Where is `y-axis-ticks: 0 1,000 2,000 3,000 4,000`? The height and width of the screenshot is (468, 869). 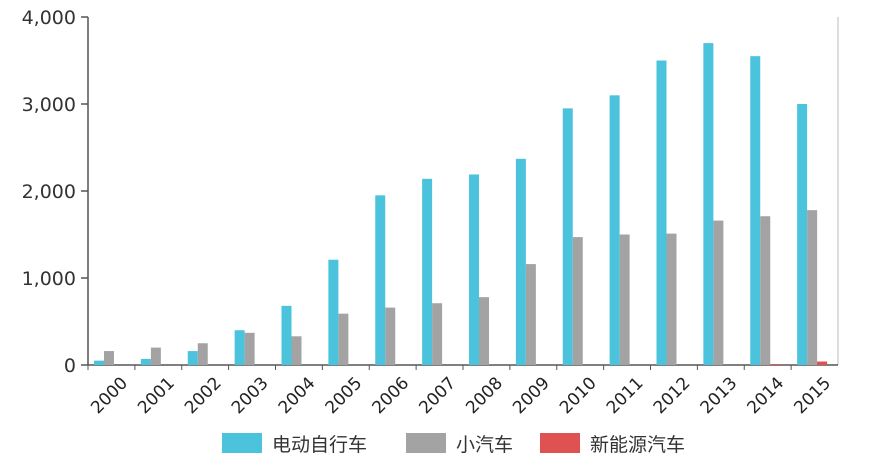
y-axis-ticks: 0 1,000 2,000 3,000 4,000 is located at coordinates (55, 192).